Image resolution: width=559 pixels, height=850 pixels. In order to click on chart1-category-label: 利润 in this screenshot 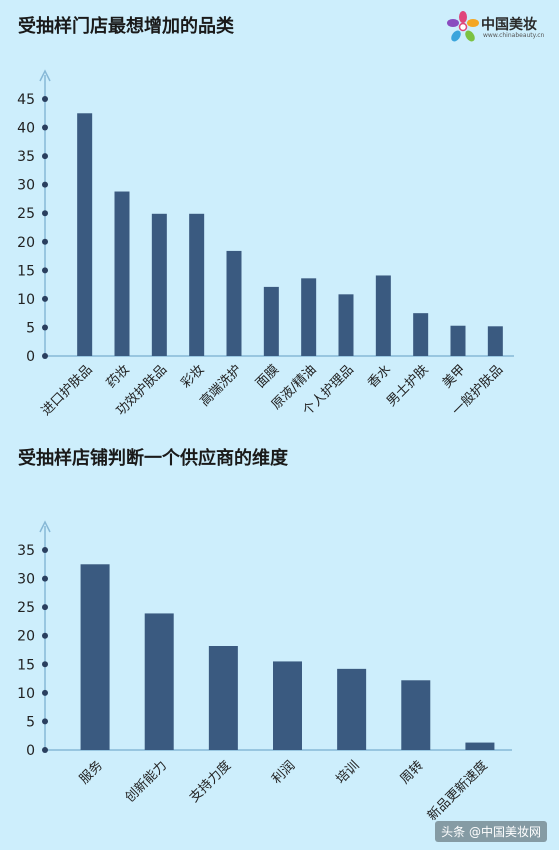, I will do `click(283, 772)`.